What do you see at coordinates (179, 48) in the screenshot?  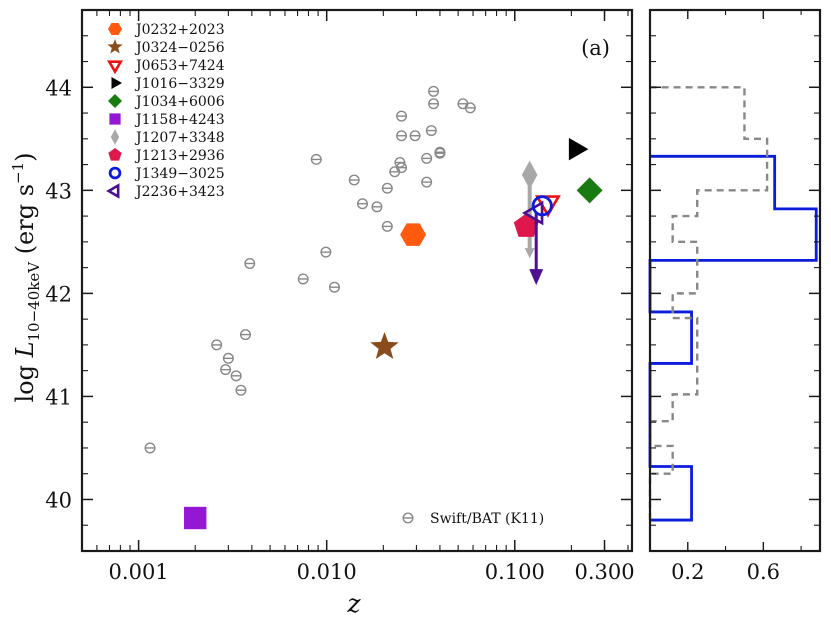 I see `legend-j0324-0256-label: J0324−0256` at bounding box center [179, 48].